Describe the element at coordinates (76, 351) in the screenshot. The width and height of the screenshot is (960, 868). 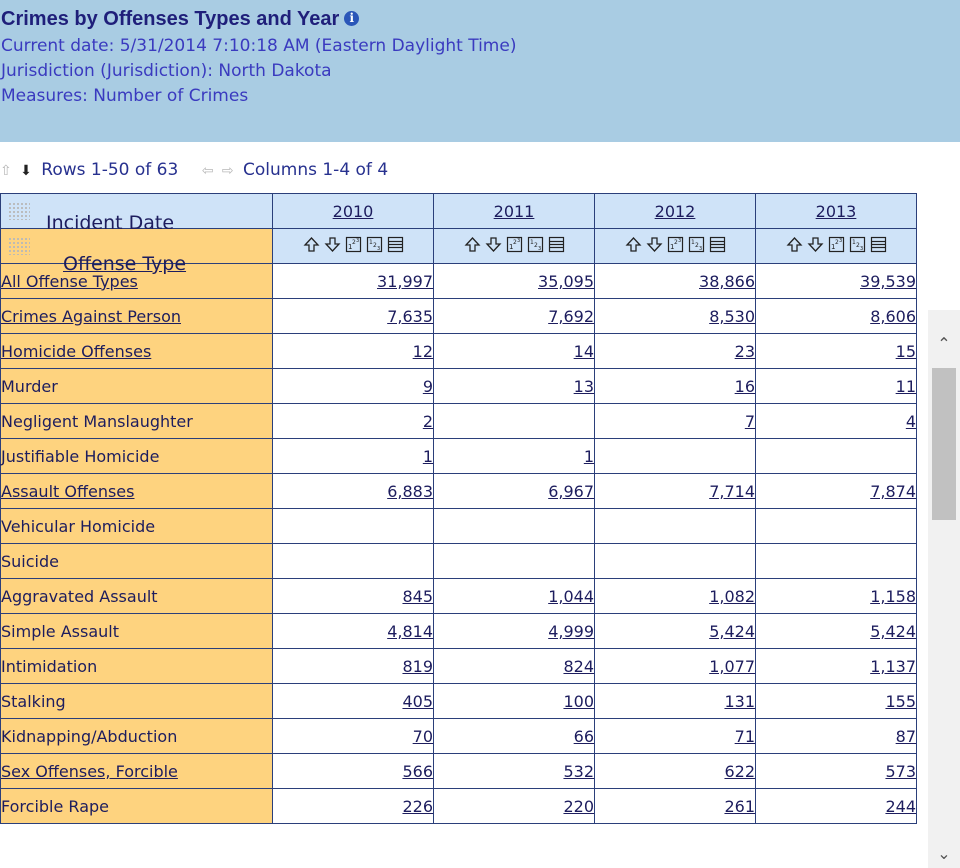
I see `offense-type-name: Homicide Offenses` at that location.